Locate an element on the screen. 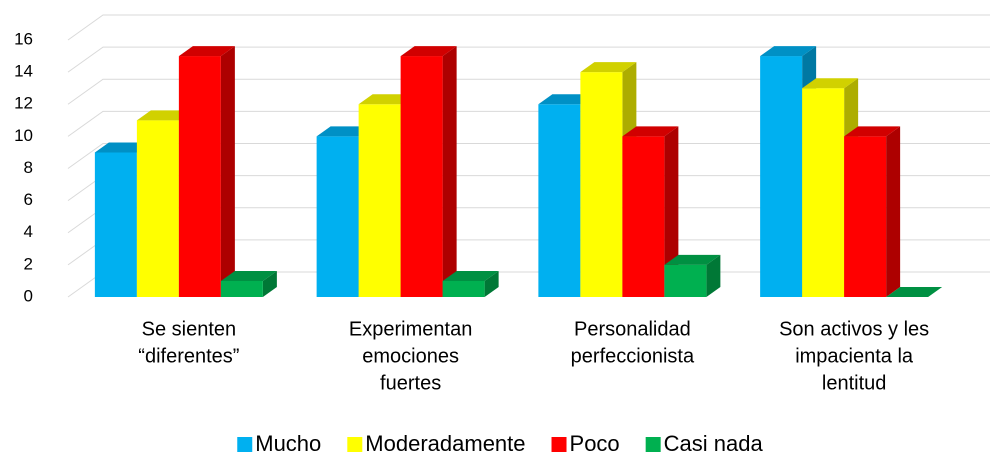 The image size is (1000, 464). x-tick-label: perfeccionista is located at coordinates (633, 356).